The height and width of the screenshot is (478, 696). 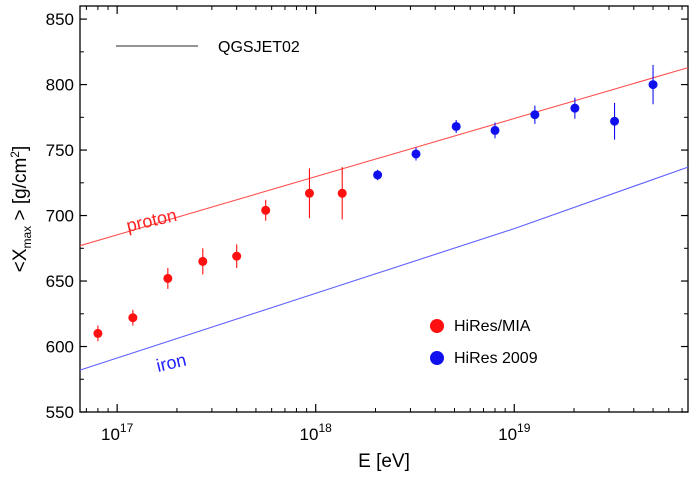 What do you see at coordinates (316, 432) in the screenshot?
I see `x-tick-label: 1018` at bounding box center [316, 432].